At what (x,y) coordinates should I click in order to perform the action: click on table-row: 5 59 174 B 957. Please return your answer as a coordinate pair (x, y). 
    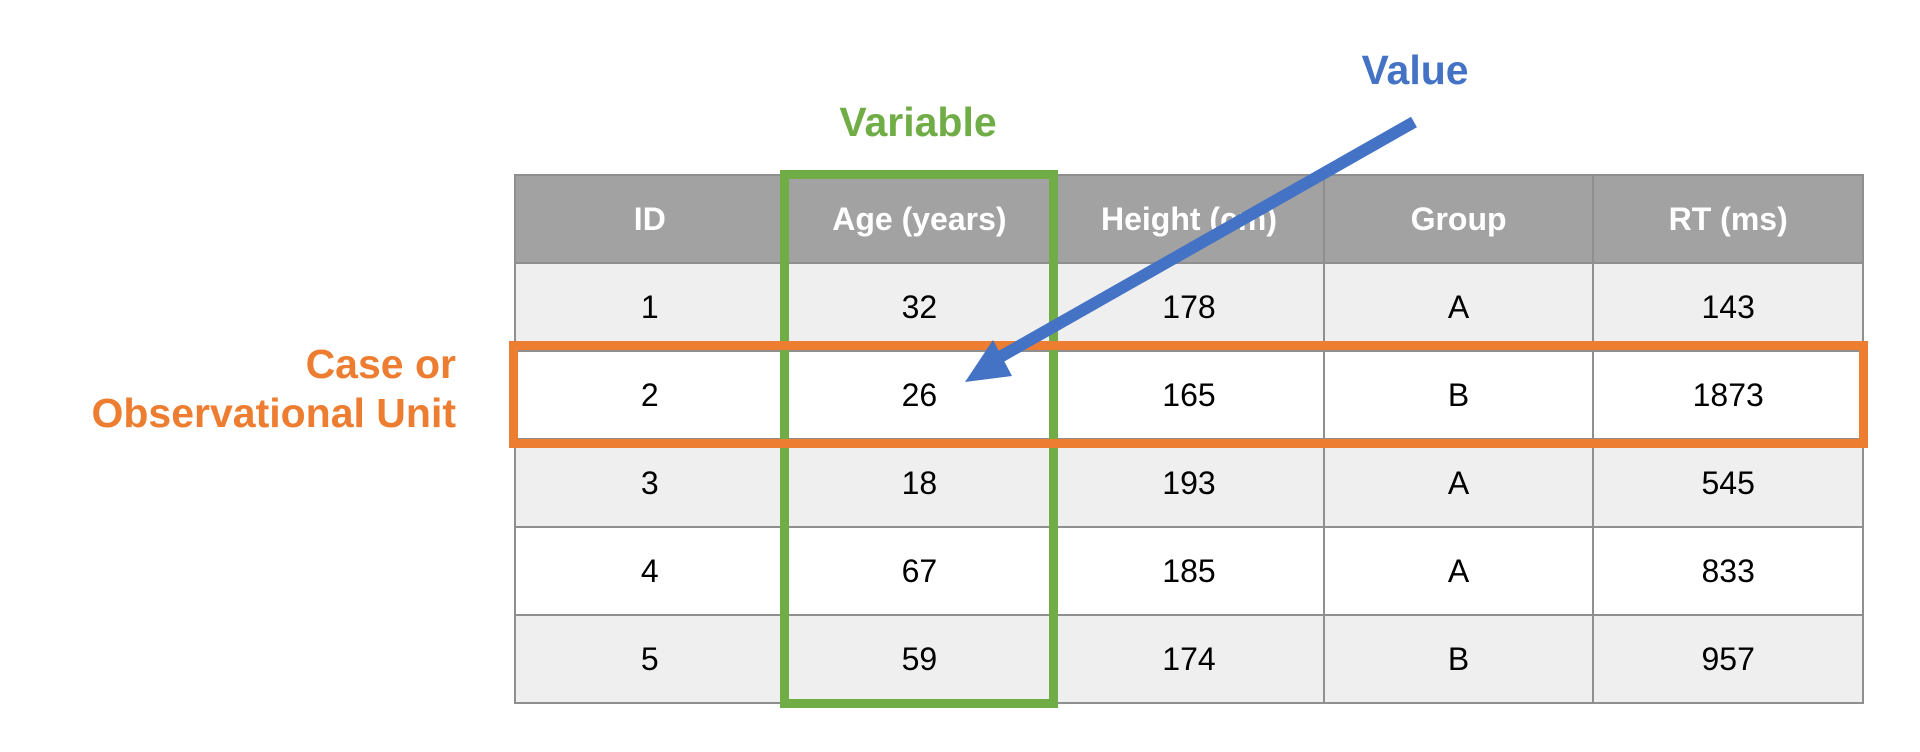
    Looking at the image, I should click on (1189, 659).